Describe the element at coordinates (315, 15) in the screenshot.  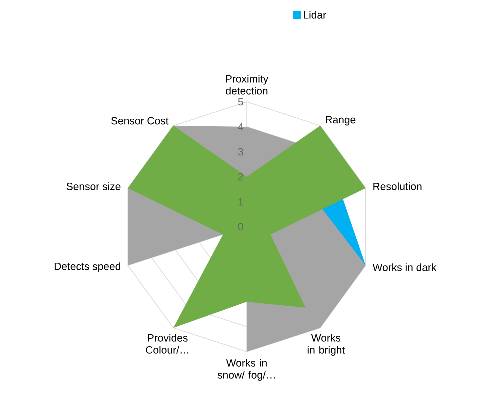
I see `legend-label: Lidar` at that location.